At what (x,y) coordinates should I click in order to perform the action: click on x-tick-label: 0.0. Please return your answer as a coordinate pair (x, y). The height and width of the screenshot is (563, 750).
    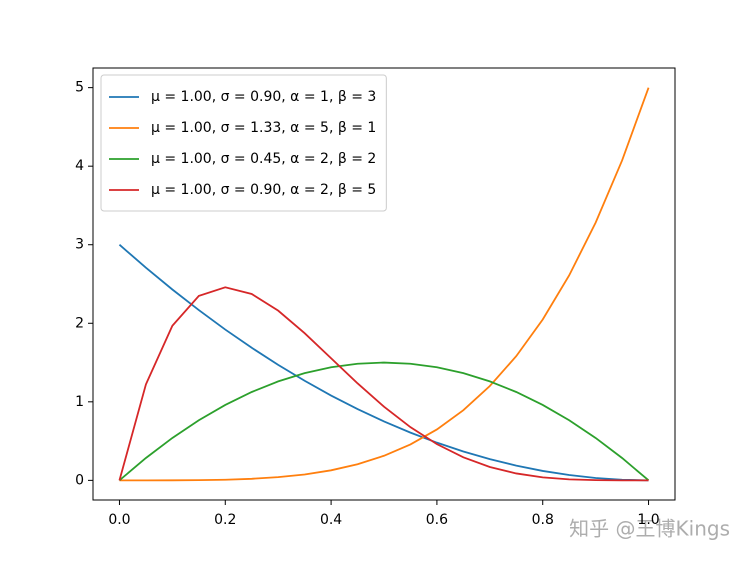
    Looking at the image, I should click on (119, 520).